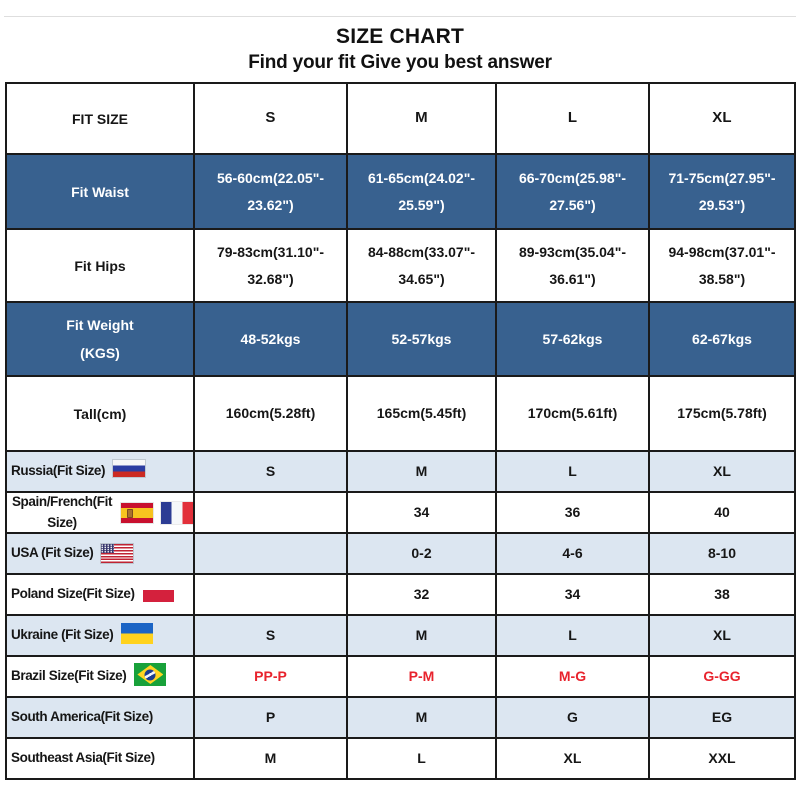 This screenshot has width=800, height=800. I want to click on cell-fit-weight-l: 57-62kgs, so click(572, 339).